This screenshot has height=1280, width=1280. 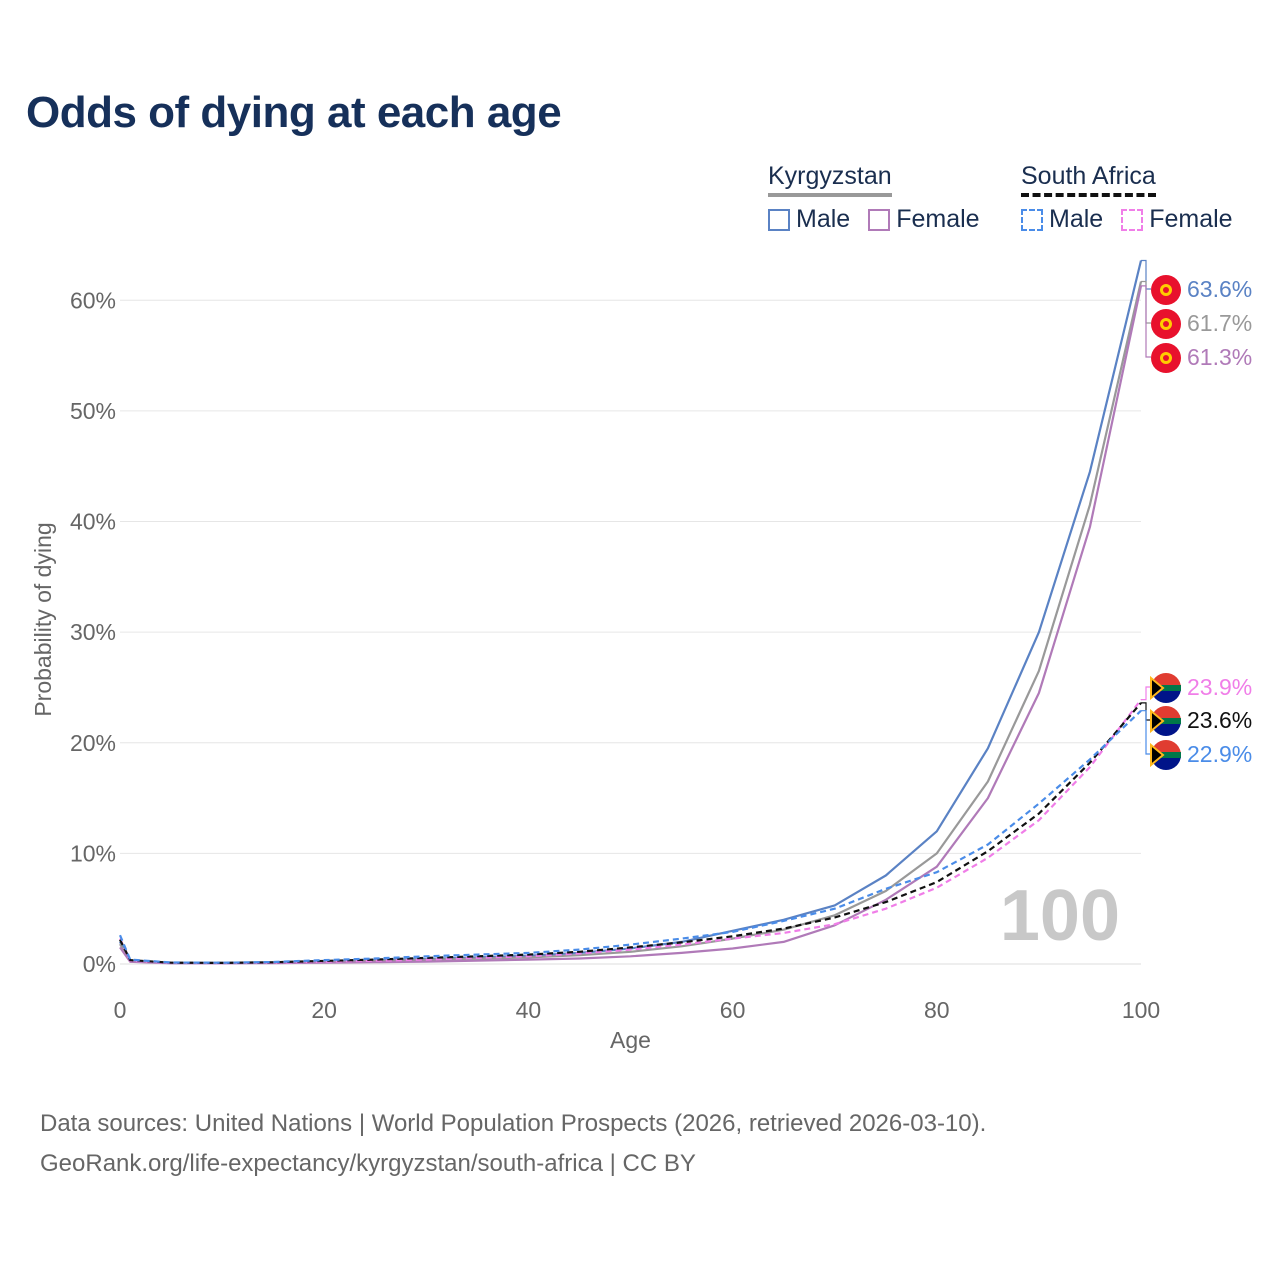 I want to click on legend-south-africa-male-label: Male, so click(x=1076, y=219).